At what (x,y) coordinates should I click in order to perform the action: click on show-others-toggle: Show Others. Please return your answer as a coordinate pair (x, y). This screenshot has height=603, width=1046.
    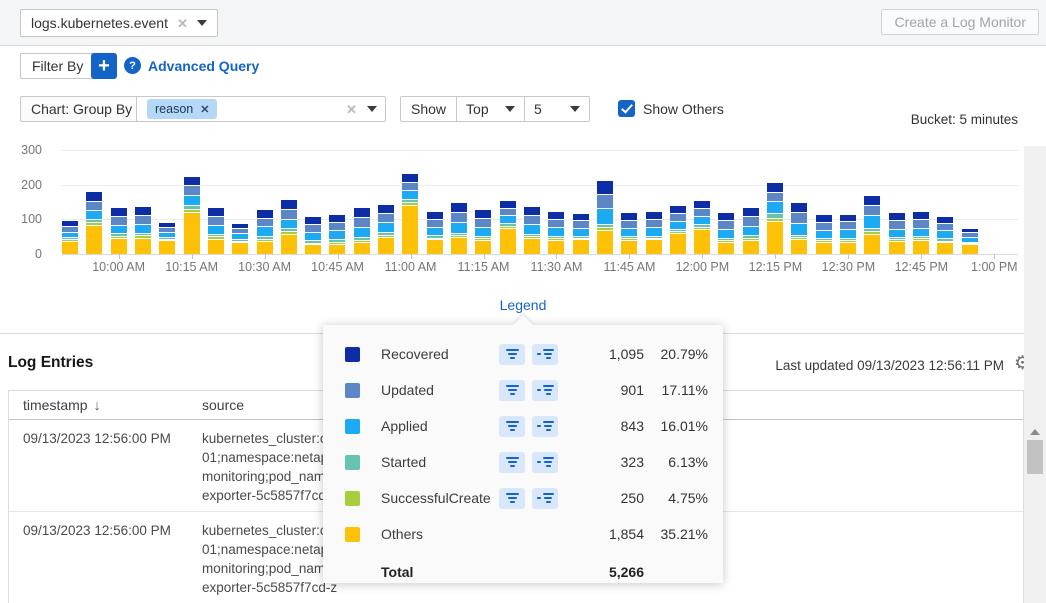
    Looking at the image, I should click on (671, 108).